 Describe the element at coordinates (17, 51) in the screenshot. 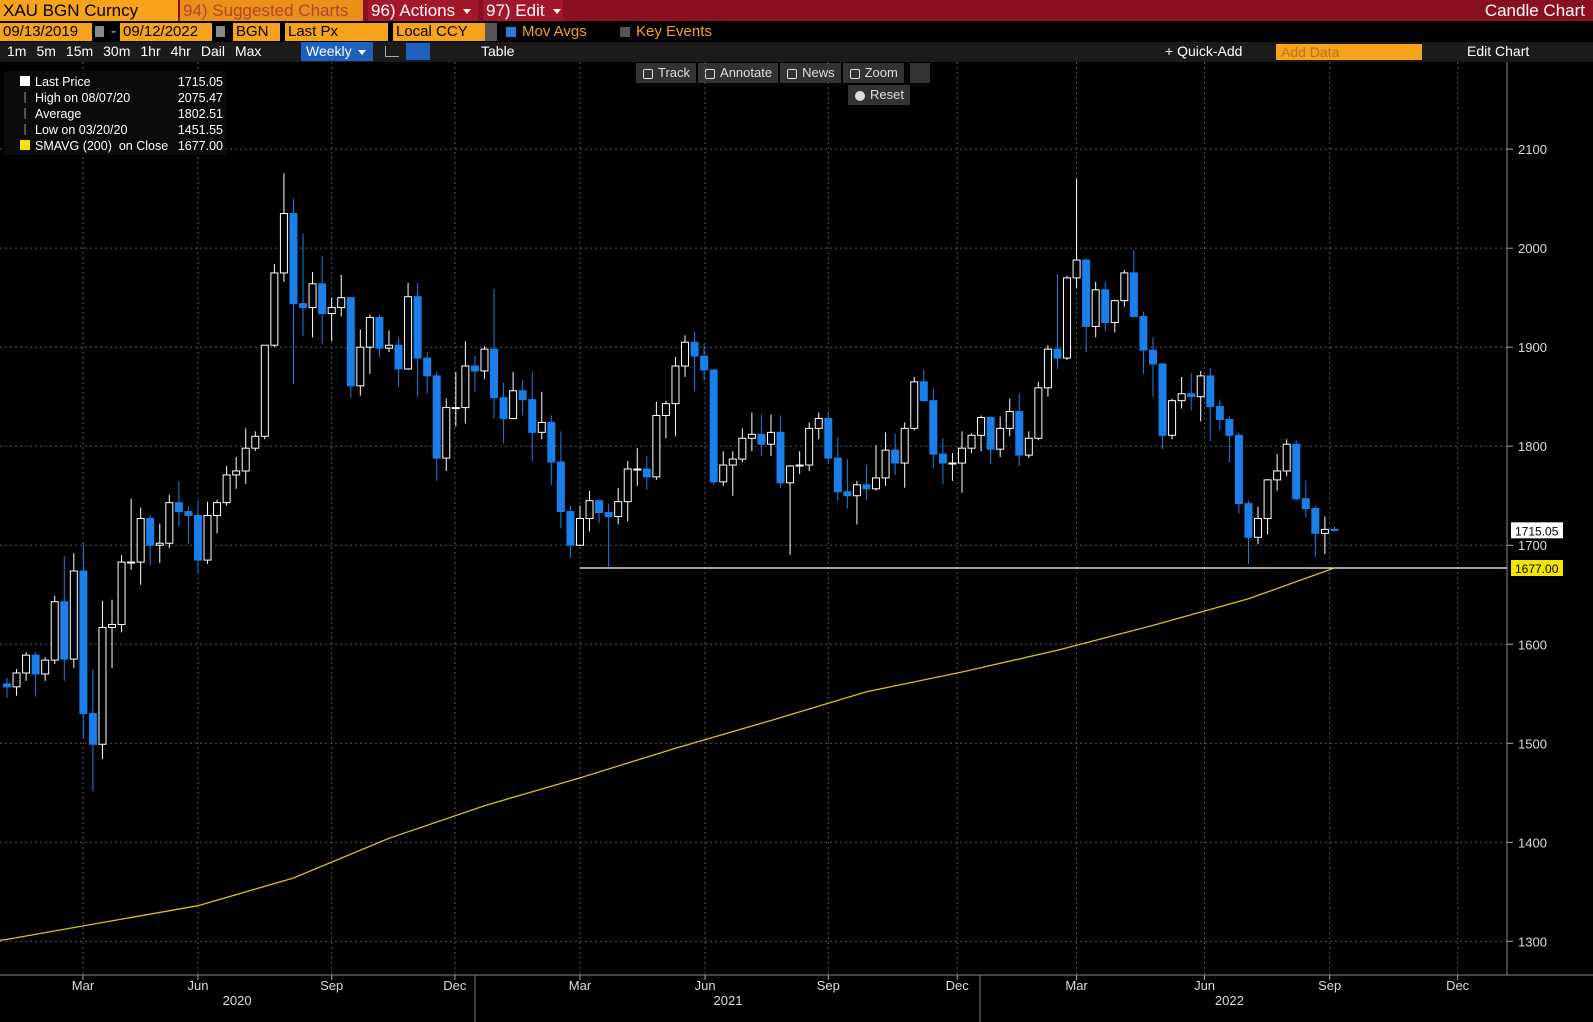

I see `period-button: 1m` at that location.